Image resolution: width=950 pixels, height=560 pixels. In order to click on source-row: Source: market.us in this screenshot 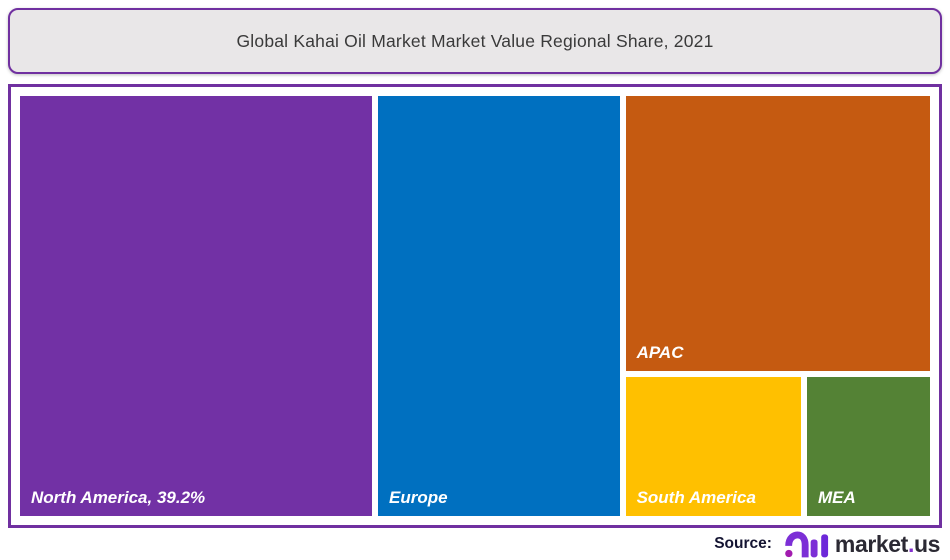, I will do `click(827, 544)`.